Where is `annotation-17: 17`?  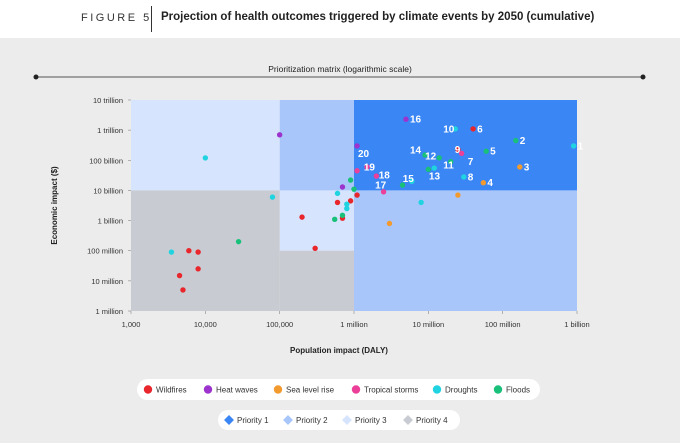 annotation-17: 17 is located at coordinates (381, 186).